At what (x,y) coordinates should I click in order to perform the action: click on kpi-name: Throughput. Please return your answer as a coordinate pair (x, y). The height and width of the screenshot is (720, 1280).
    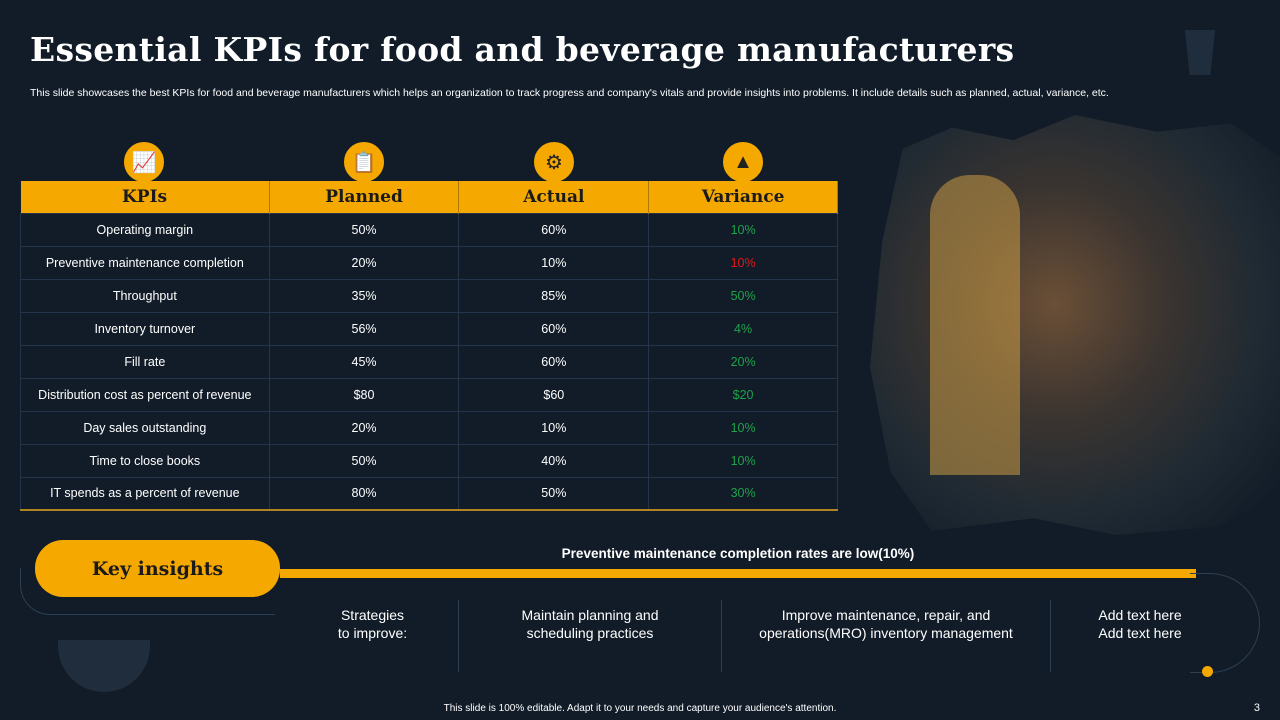
    Looking at the image, I should click on (145, 295).